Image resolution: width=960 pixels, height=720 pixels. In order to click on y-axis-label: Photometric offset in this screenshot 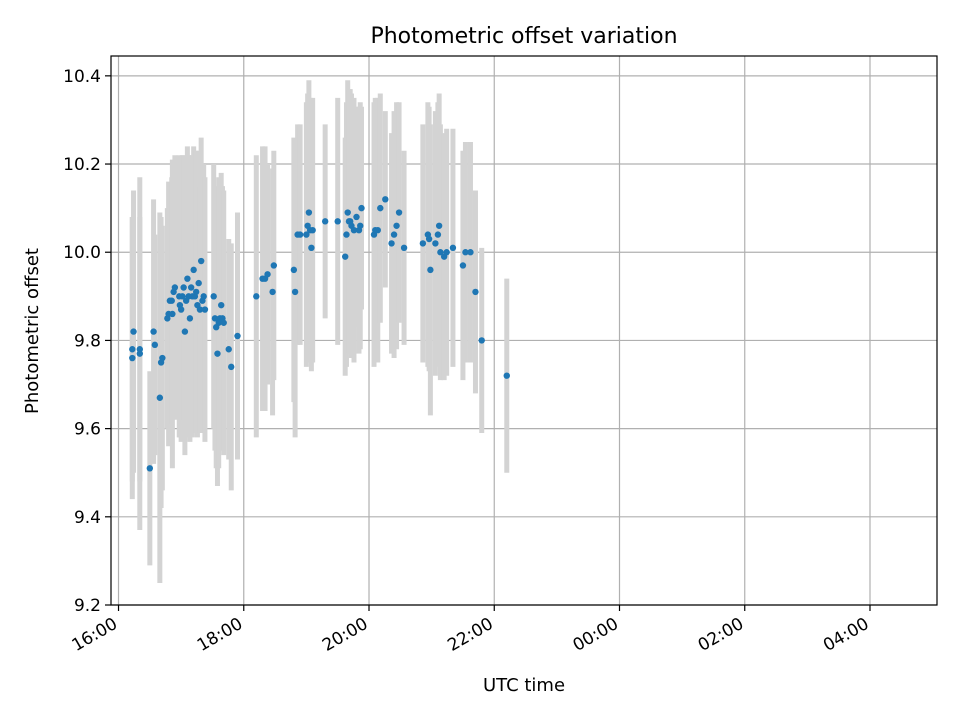, I will do `click(32, 331)`.